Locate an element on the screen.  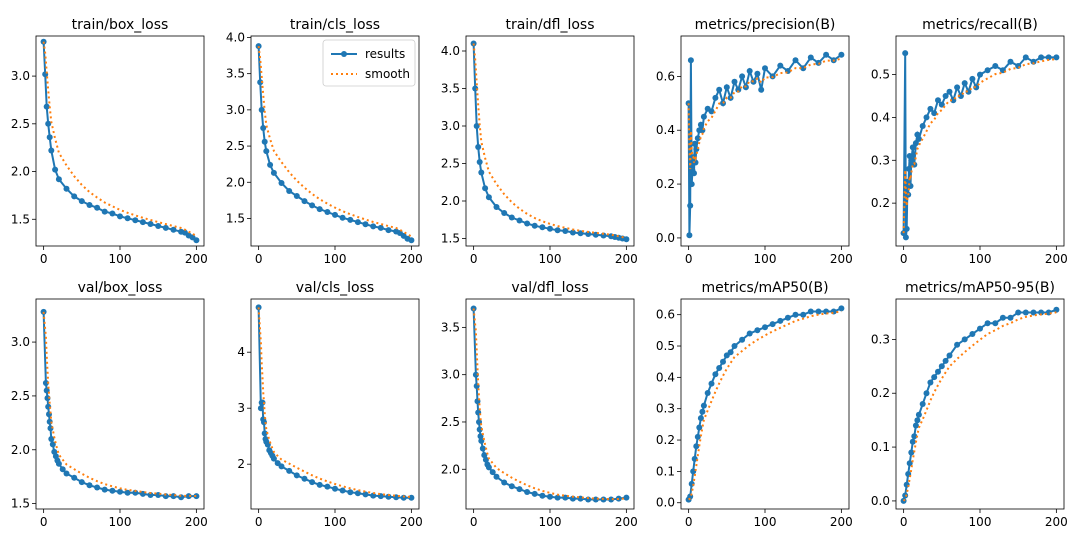
subplot-title: val/box_loss is located at coordinates (120, 288).